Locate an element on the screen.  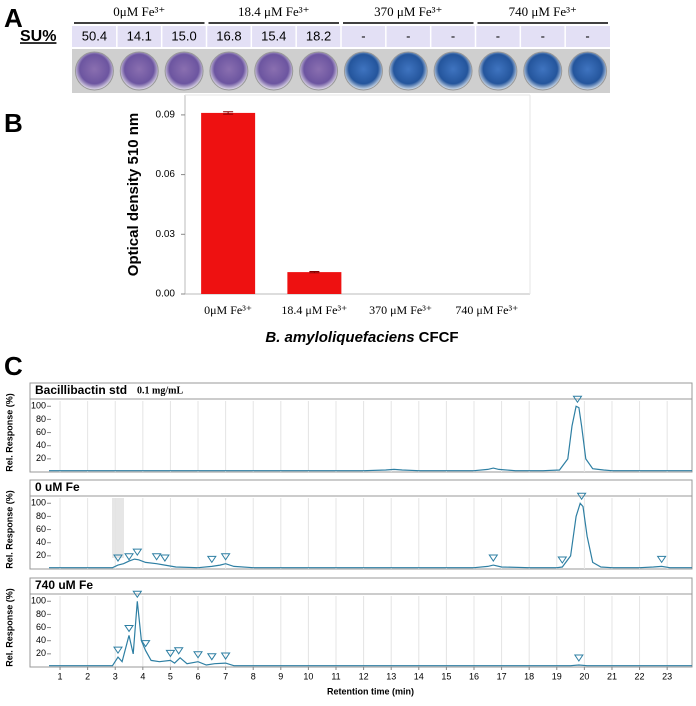
x-tick-label: 6 is located at coordinates (198, 676).